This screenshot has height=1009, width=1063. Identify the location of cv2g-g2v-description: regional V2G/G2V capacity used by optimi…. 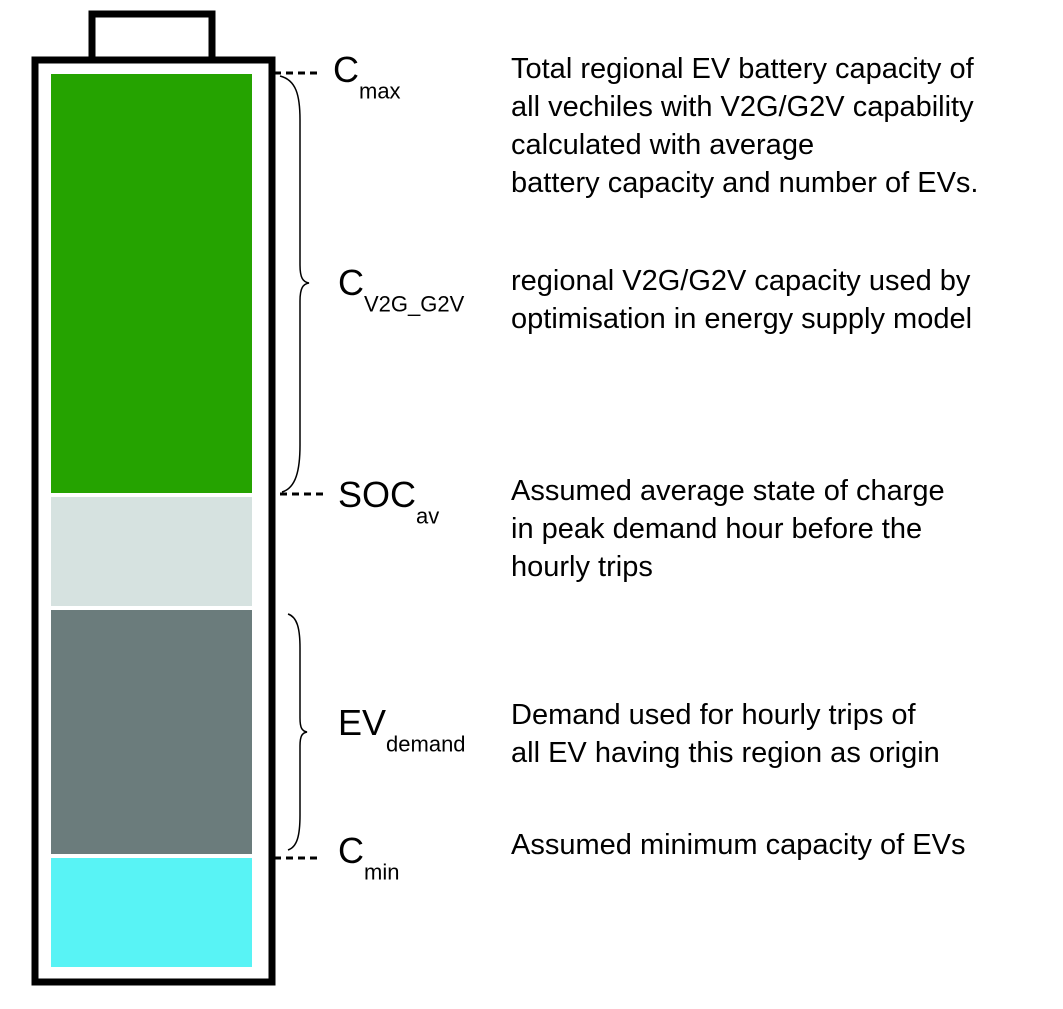
(741, 300).